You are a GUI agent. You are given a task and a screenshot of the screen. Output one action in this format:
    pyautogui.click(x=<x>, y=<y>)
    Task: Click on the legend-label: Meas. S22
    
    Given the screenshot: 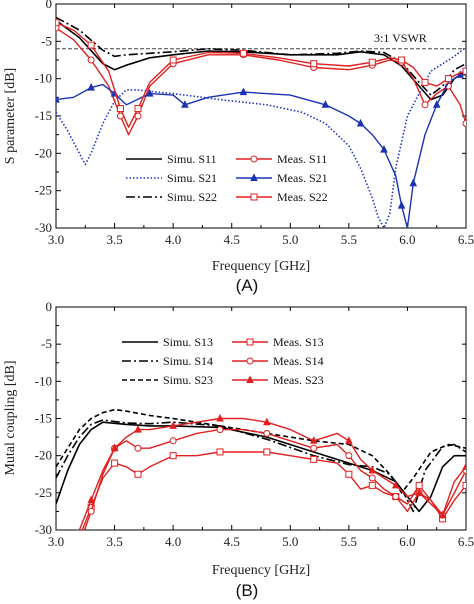 What is the action you would take?
    pyautogui.click(x=302, y=197)
    